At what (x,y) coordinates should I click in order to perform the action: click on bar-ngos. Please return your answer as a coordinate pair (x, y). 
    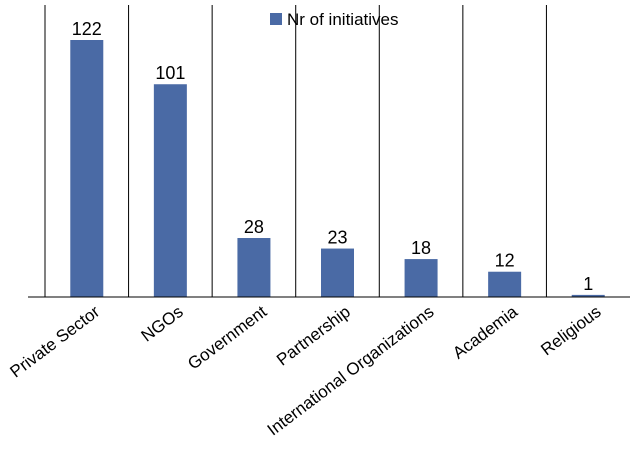
    Looking at the image, I should click on (170, 190).